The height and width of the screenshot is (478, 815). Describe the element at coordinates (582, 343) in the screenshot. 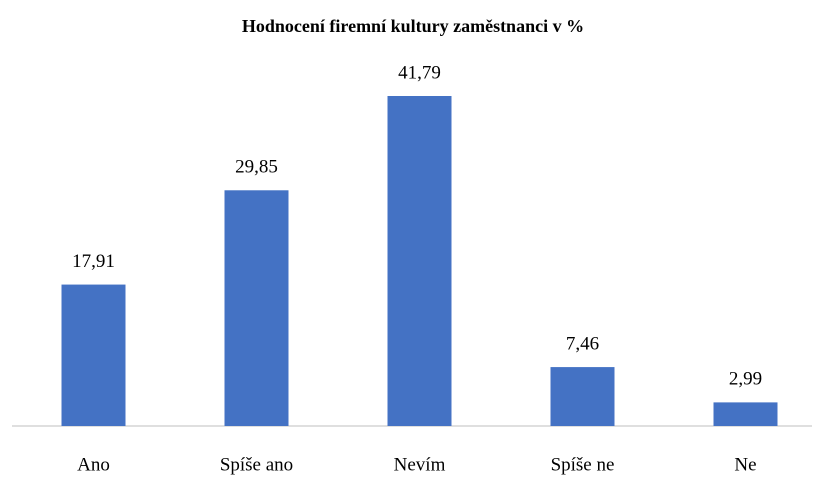

I see `data-label: 7,46` at that location.